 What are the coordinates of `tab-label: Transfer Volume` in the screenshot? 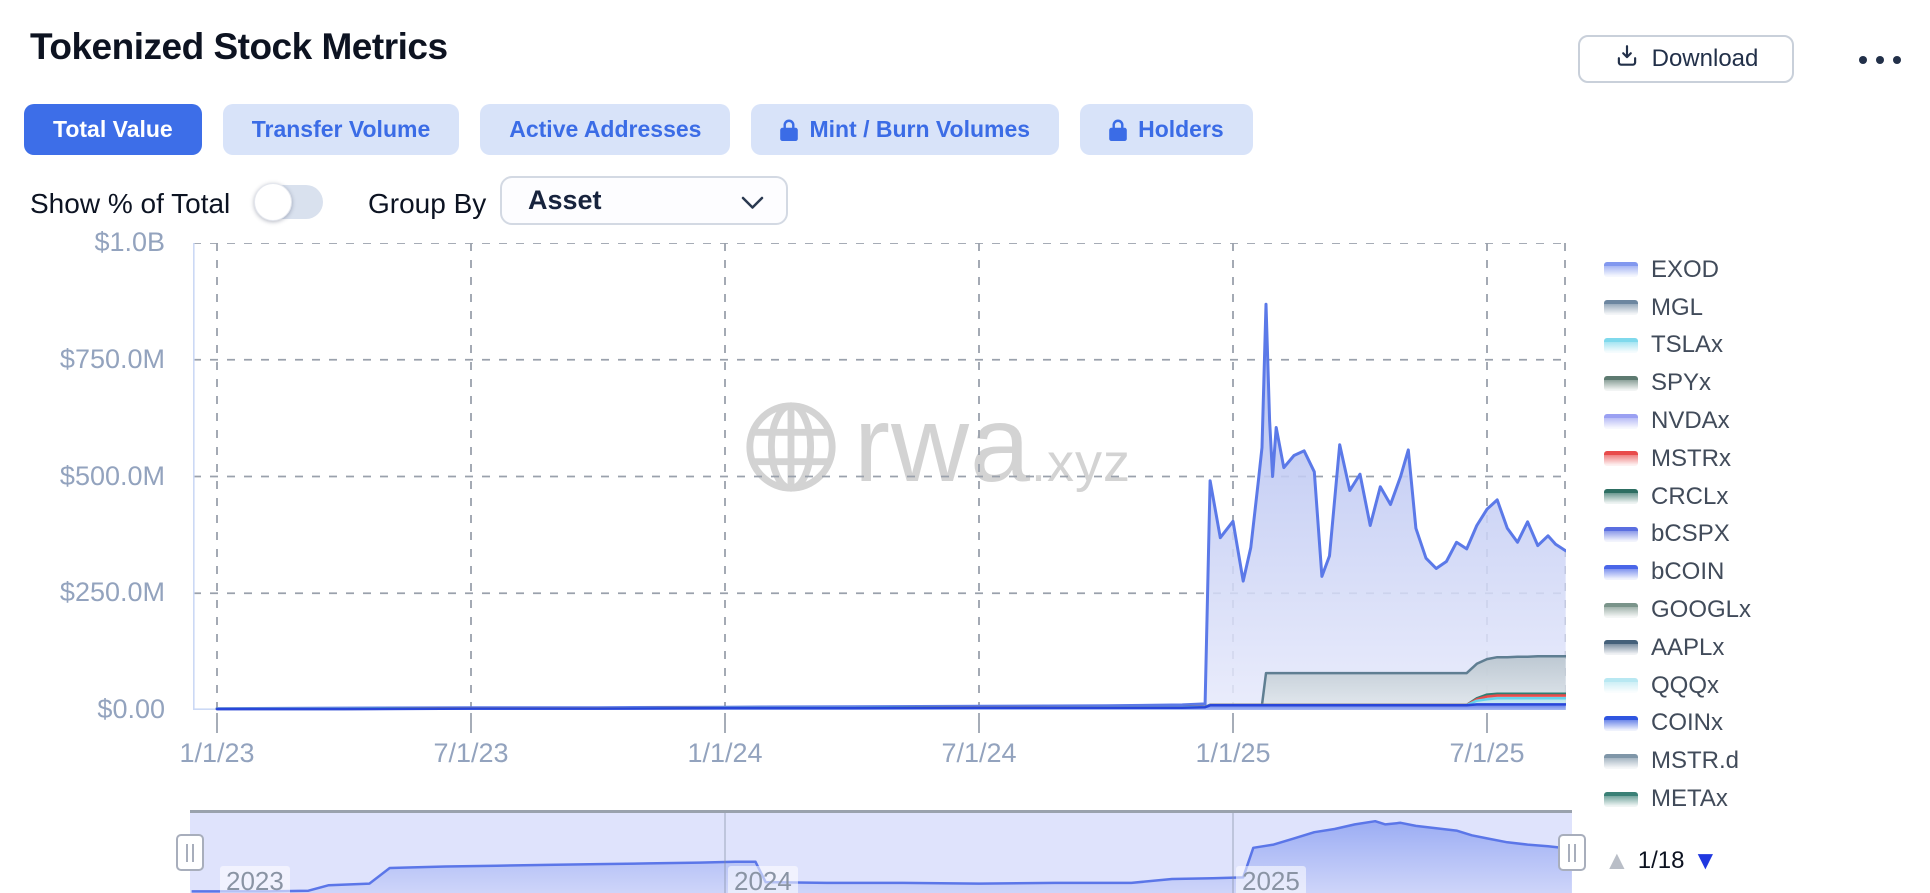 It's located at (341, 129).